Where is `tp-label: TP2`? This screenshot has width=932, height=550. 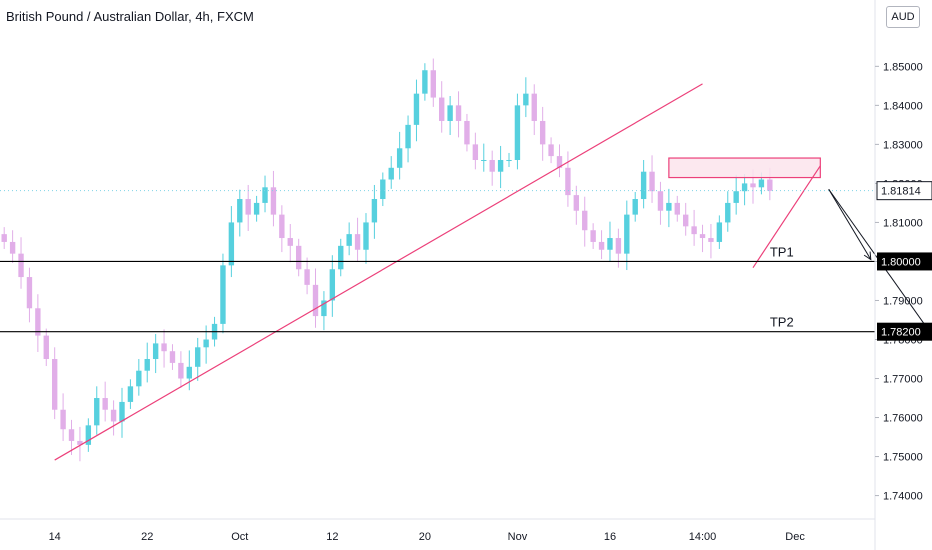 tp-label: TP2 is located at coordinates (782, 322).